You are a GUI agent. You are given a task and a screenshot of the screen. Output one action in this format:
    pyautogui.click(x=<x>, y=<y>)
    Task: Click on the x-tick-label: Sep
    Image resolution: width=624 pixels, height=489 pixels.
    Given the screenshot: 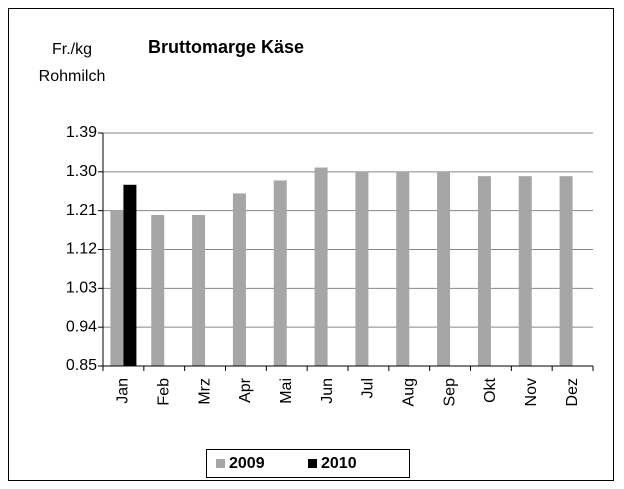 What is the action you would take?
    pyautogui.click(x=449, y=392)
    